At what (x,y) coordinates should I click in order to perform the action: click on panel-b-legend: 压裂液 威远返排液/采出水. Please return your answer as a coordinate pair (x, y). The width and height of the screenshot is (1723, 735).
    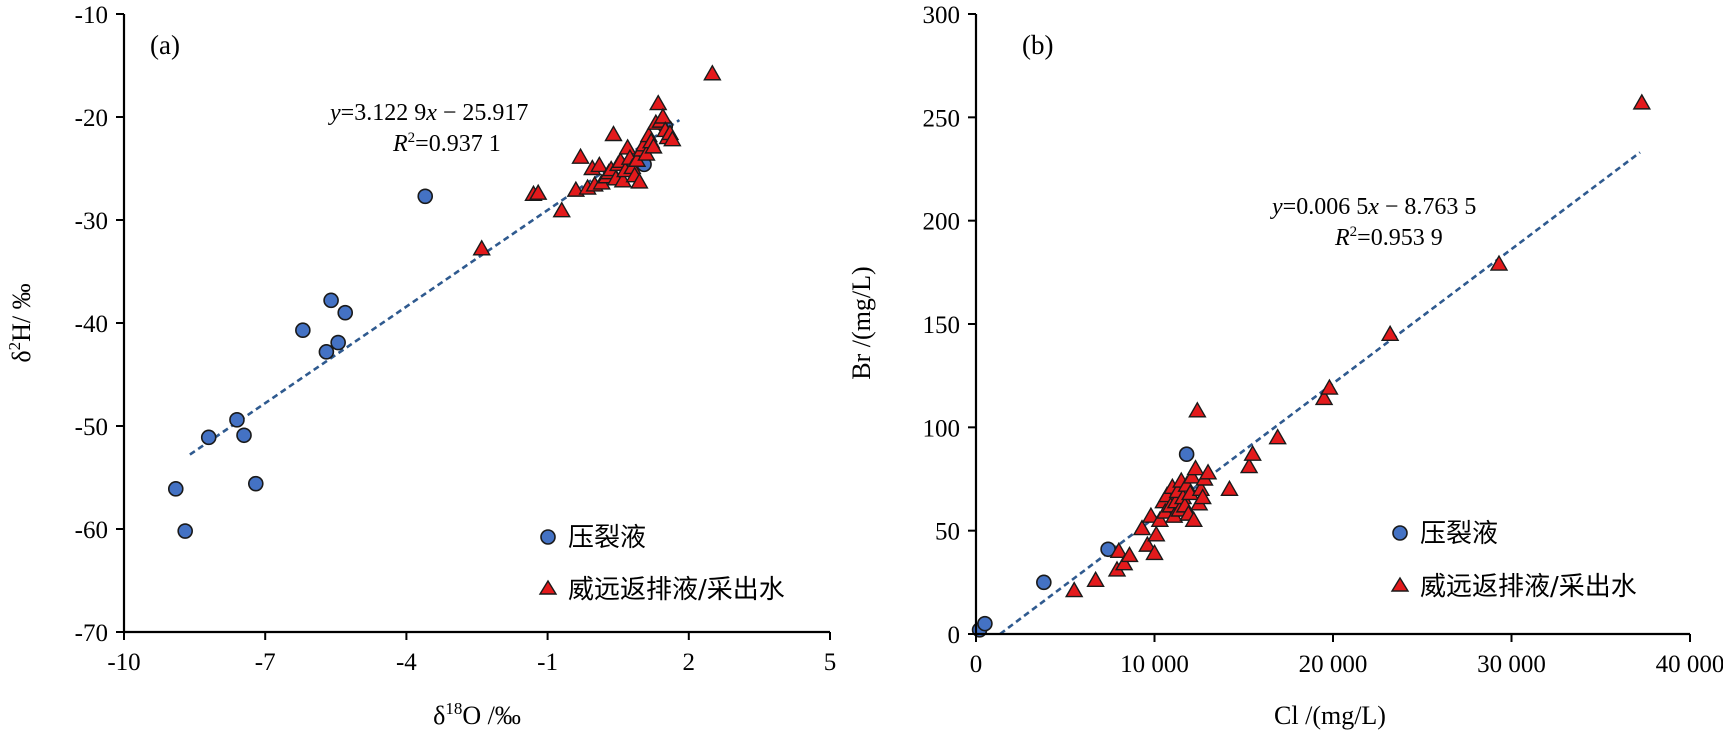
    Looking at the image, I should click on (1513, 560).